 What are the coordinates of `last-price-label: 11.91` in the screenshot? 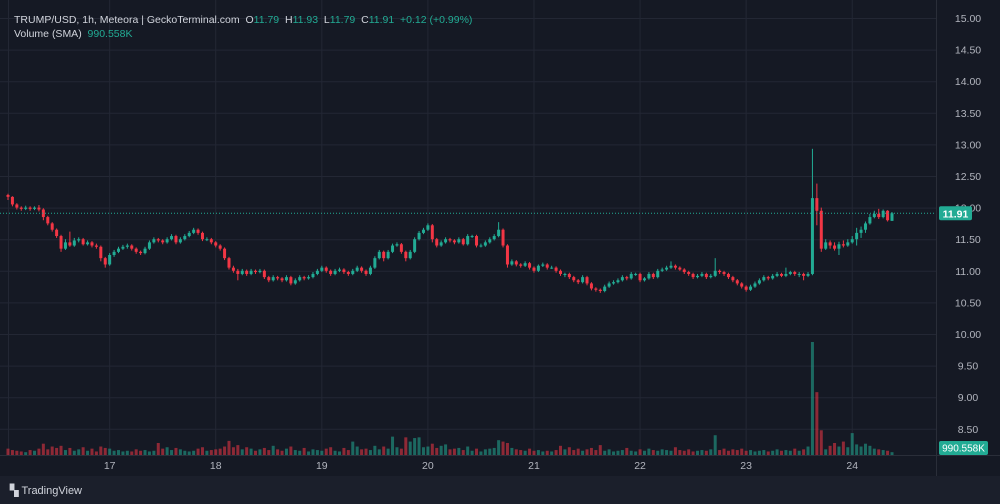 It's located at (955, 213).